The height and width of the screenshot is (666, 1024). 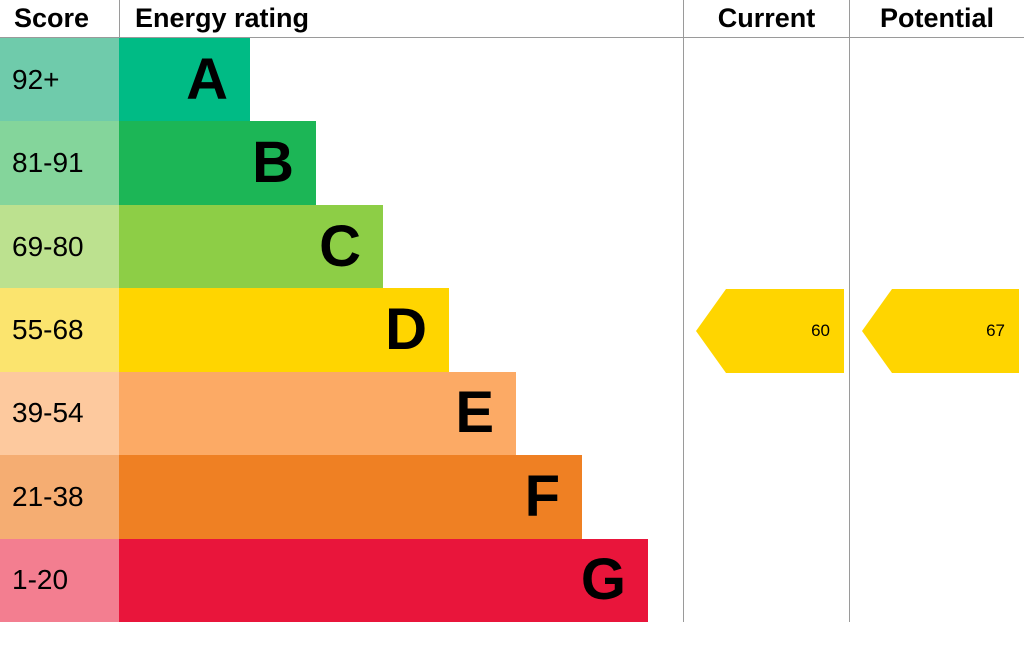 I want to click on score-range-f: 21-38, so click(x=59, y=497).